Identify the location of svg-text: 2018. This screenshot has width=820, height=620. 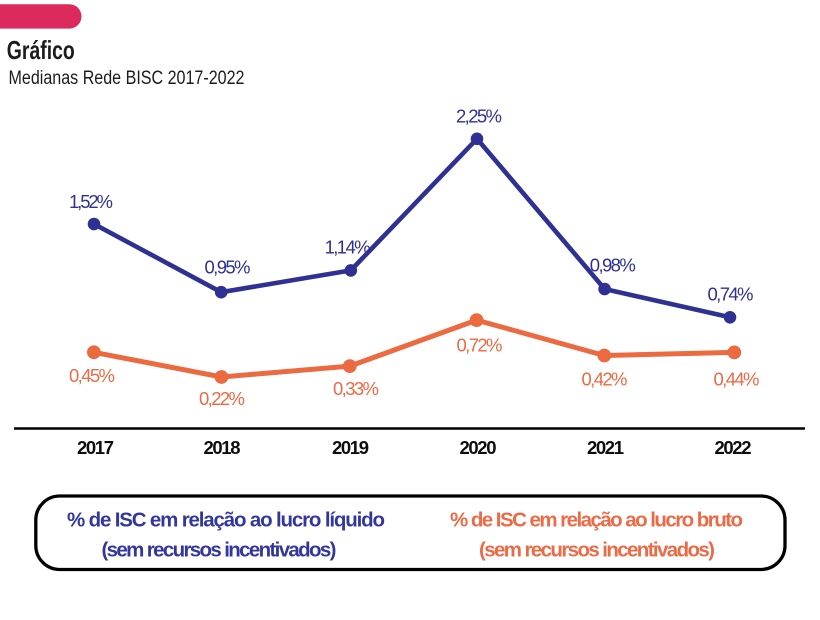
(222, 447).